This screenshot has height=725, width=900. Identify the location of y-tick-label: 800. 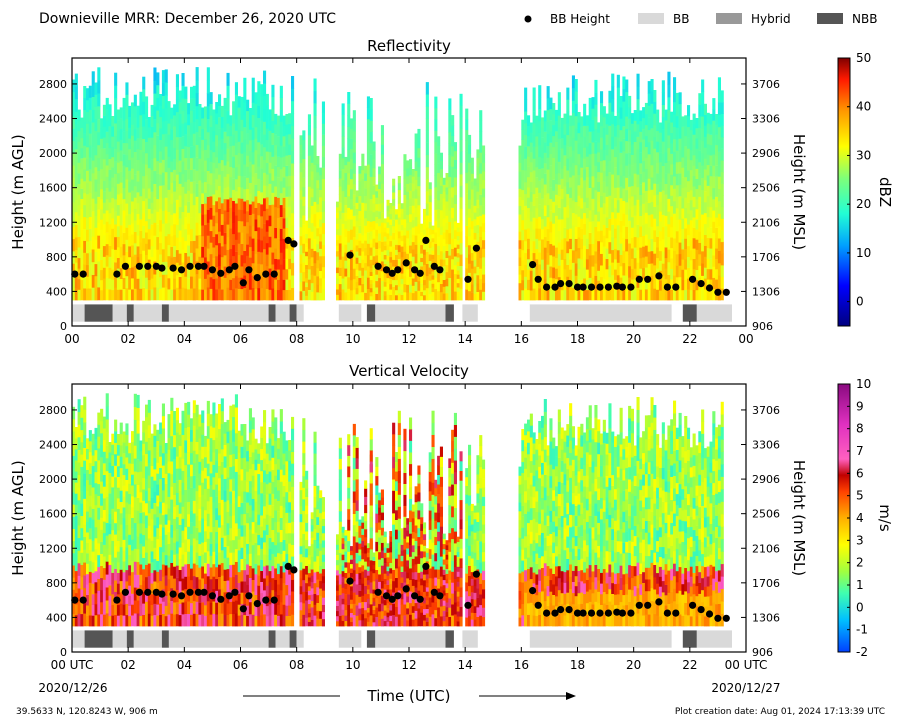
(56, 257).